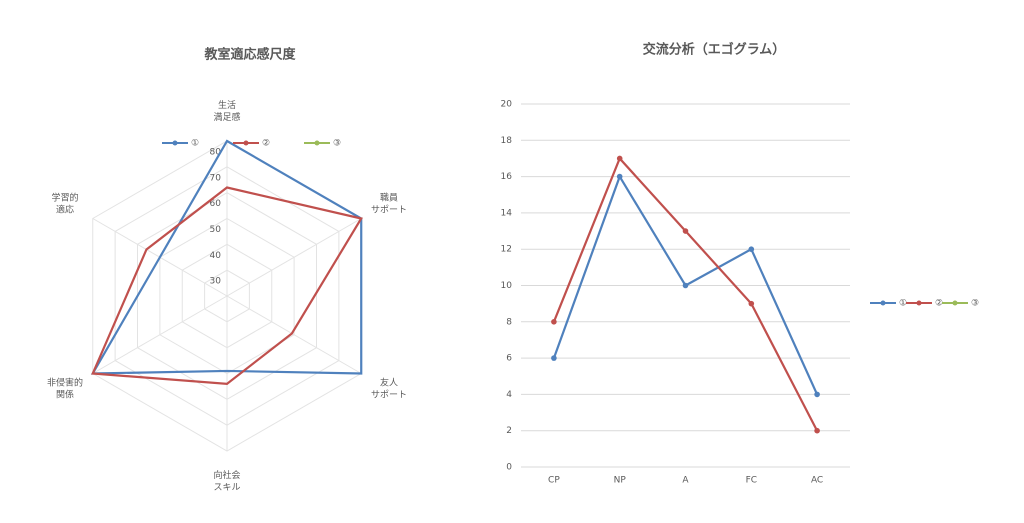 This screenshot has width=1024, height=523. Describe the element at coordinates (389, 203) in the screenshot. I see `category-label: 職員サポート` at that location.